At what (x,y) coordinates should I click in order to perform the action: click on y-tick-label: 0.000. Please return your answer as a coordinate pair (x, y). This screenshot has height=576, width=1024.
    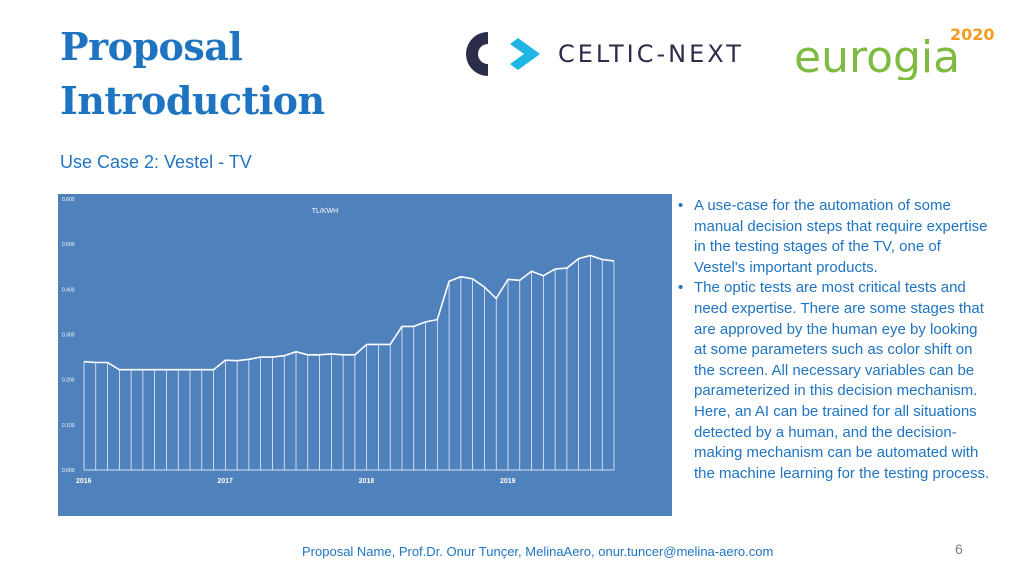
    Looking at the image, I should click on (68, 471).